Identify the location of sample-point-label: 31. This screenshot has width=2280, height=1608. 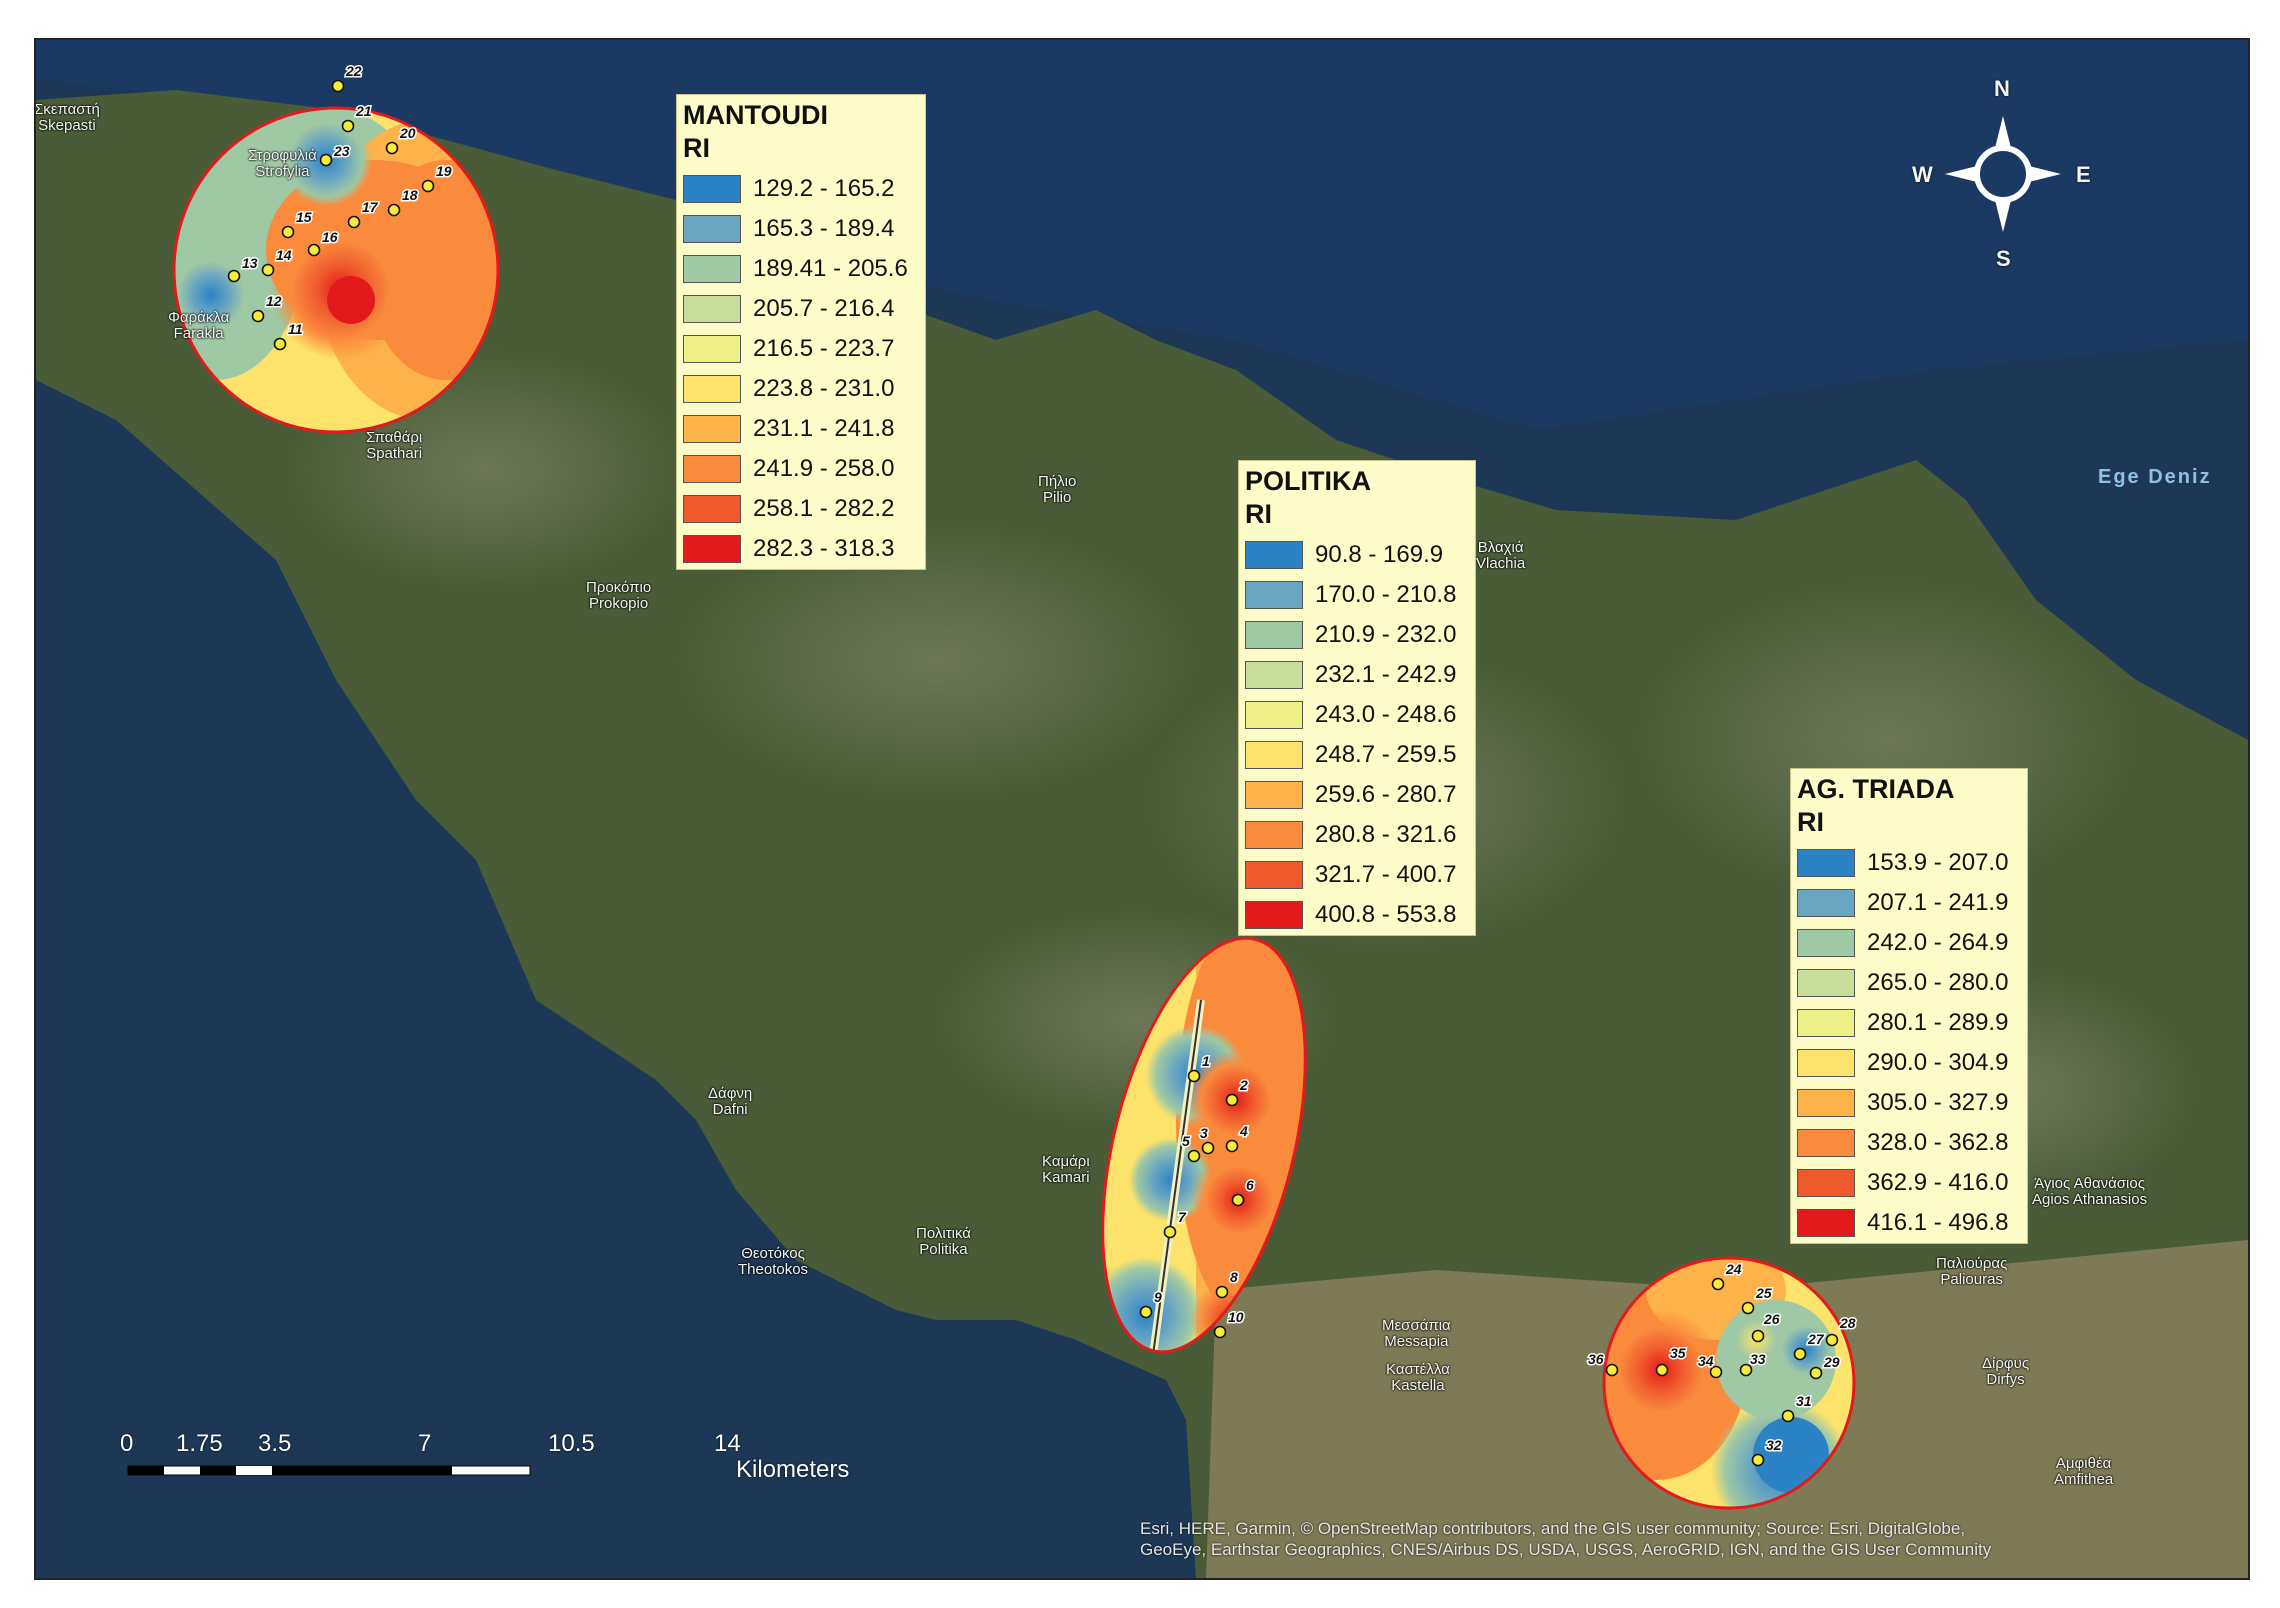
(1804, 1401).